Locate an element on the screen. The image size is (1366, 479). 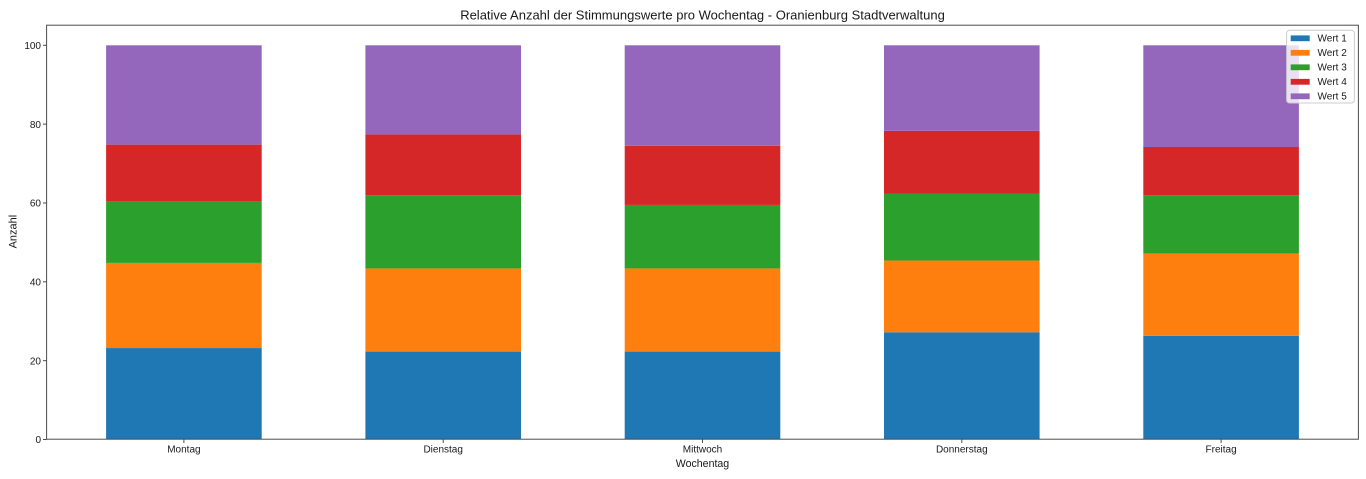
svg-text: 100 is located at coordinates (32, 46).